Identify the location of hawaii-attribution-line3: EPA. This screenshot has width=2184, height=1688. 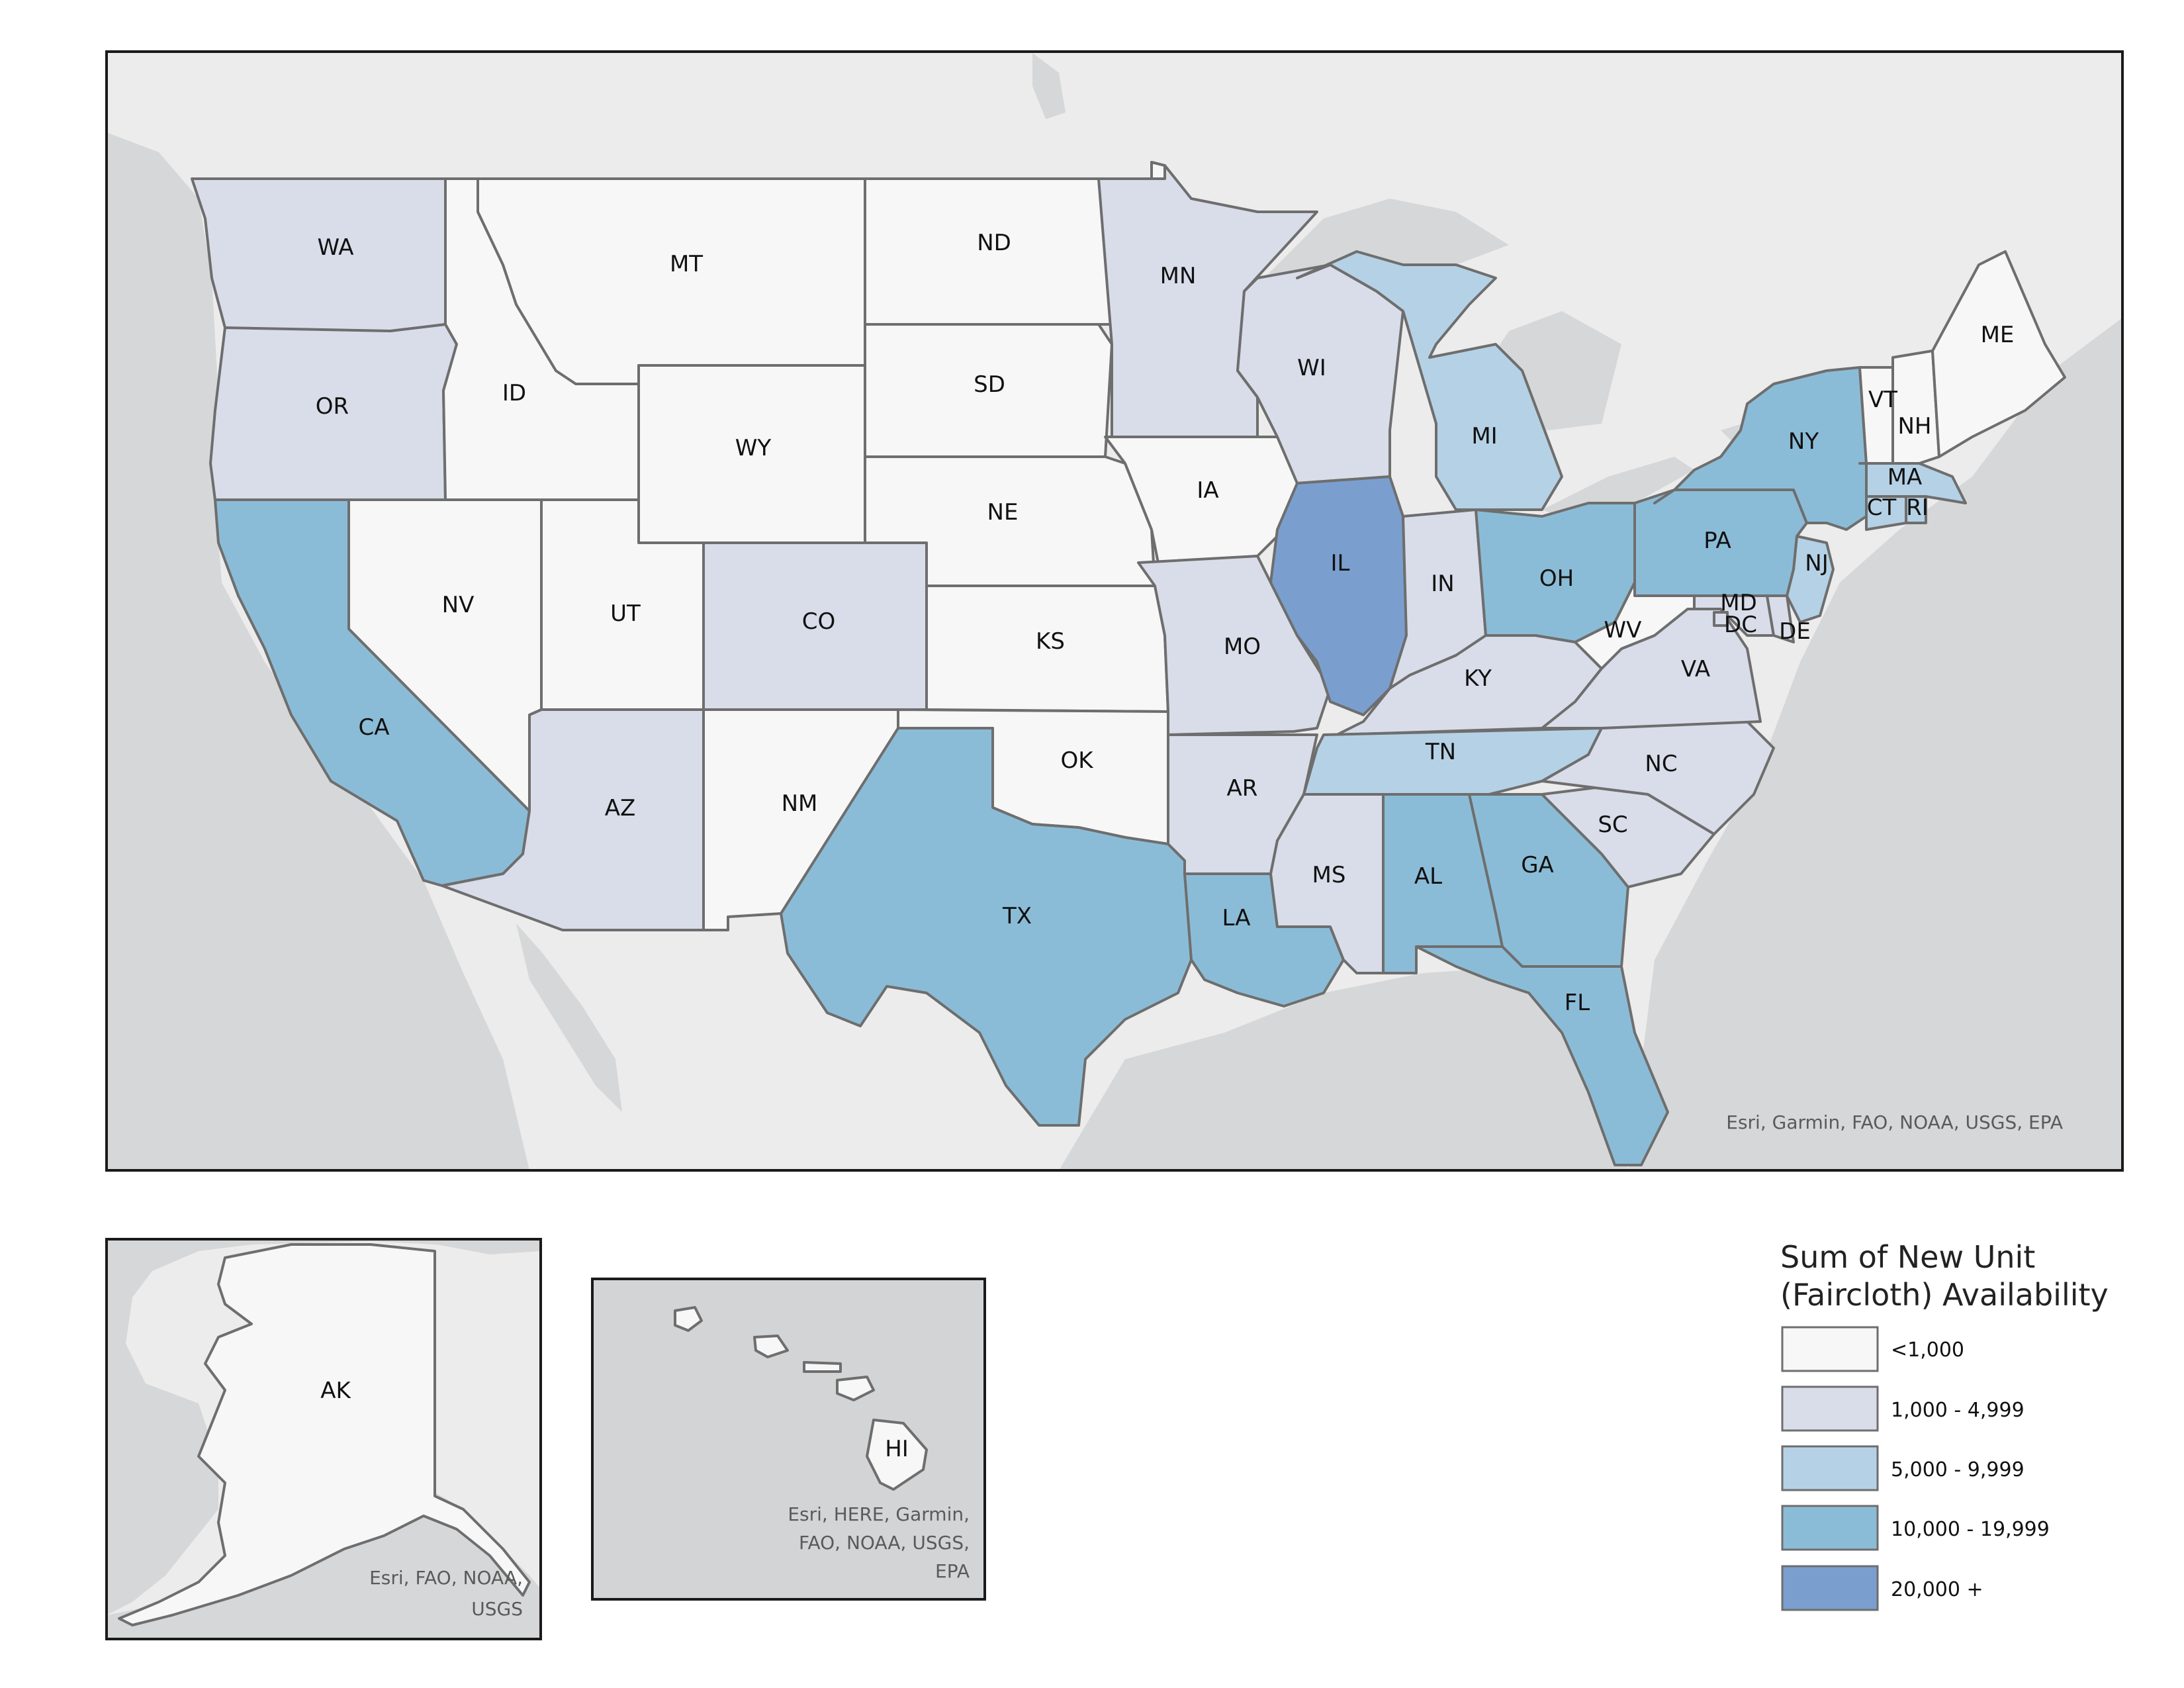
(953, 1571).